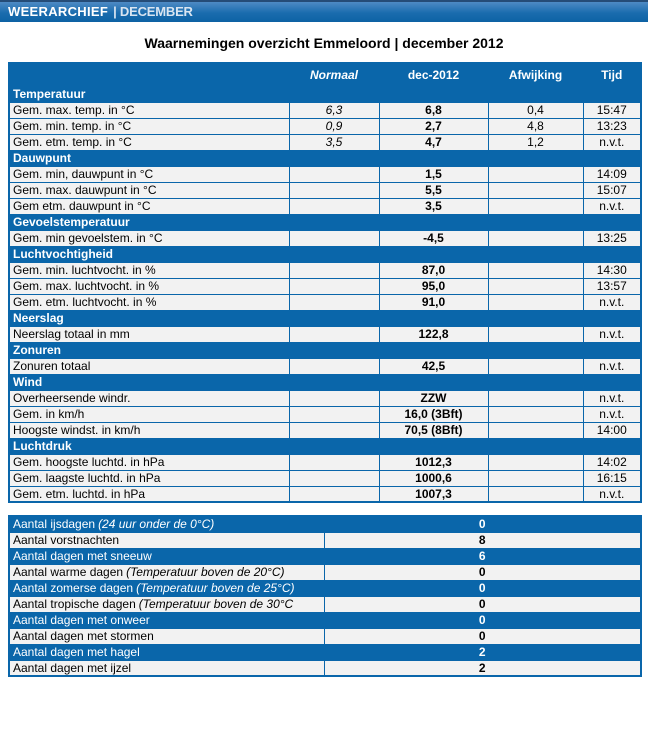 The height and width of the screenshot is (730, 648). What do you see at coordinates (325, 382) in the screenshot?
I see `section-title: Wind` at bounding box center [325, 382].